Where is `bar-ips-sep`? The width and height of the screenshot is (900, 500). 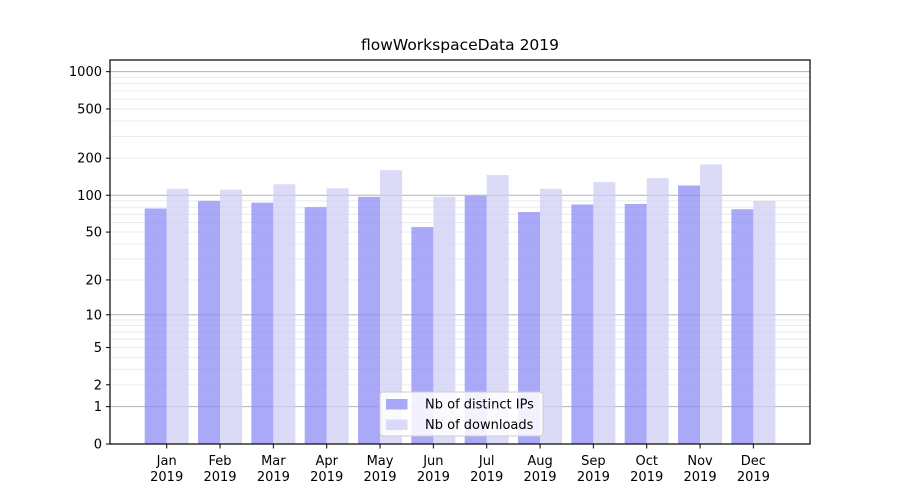 bar-ips-sep is located at coordinates (582, 324).